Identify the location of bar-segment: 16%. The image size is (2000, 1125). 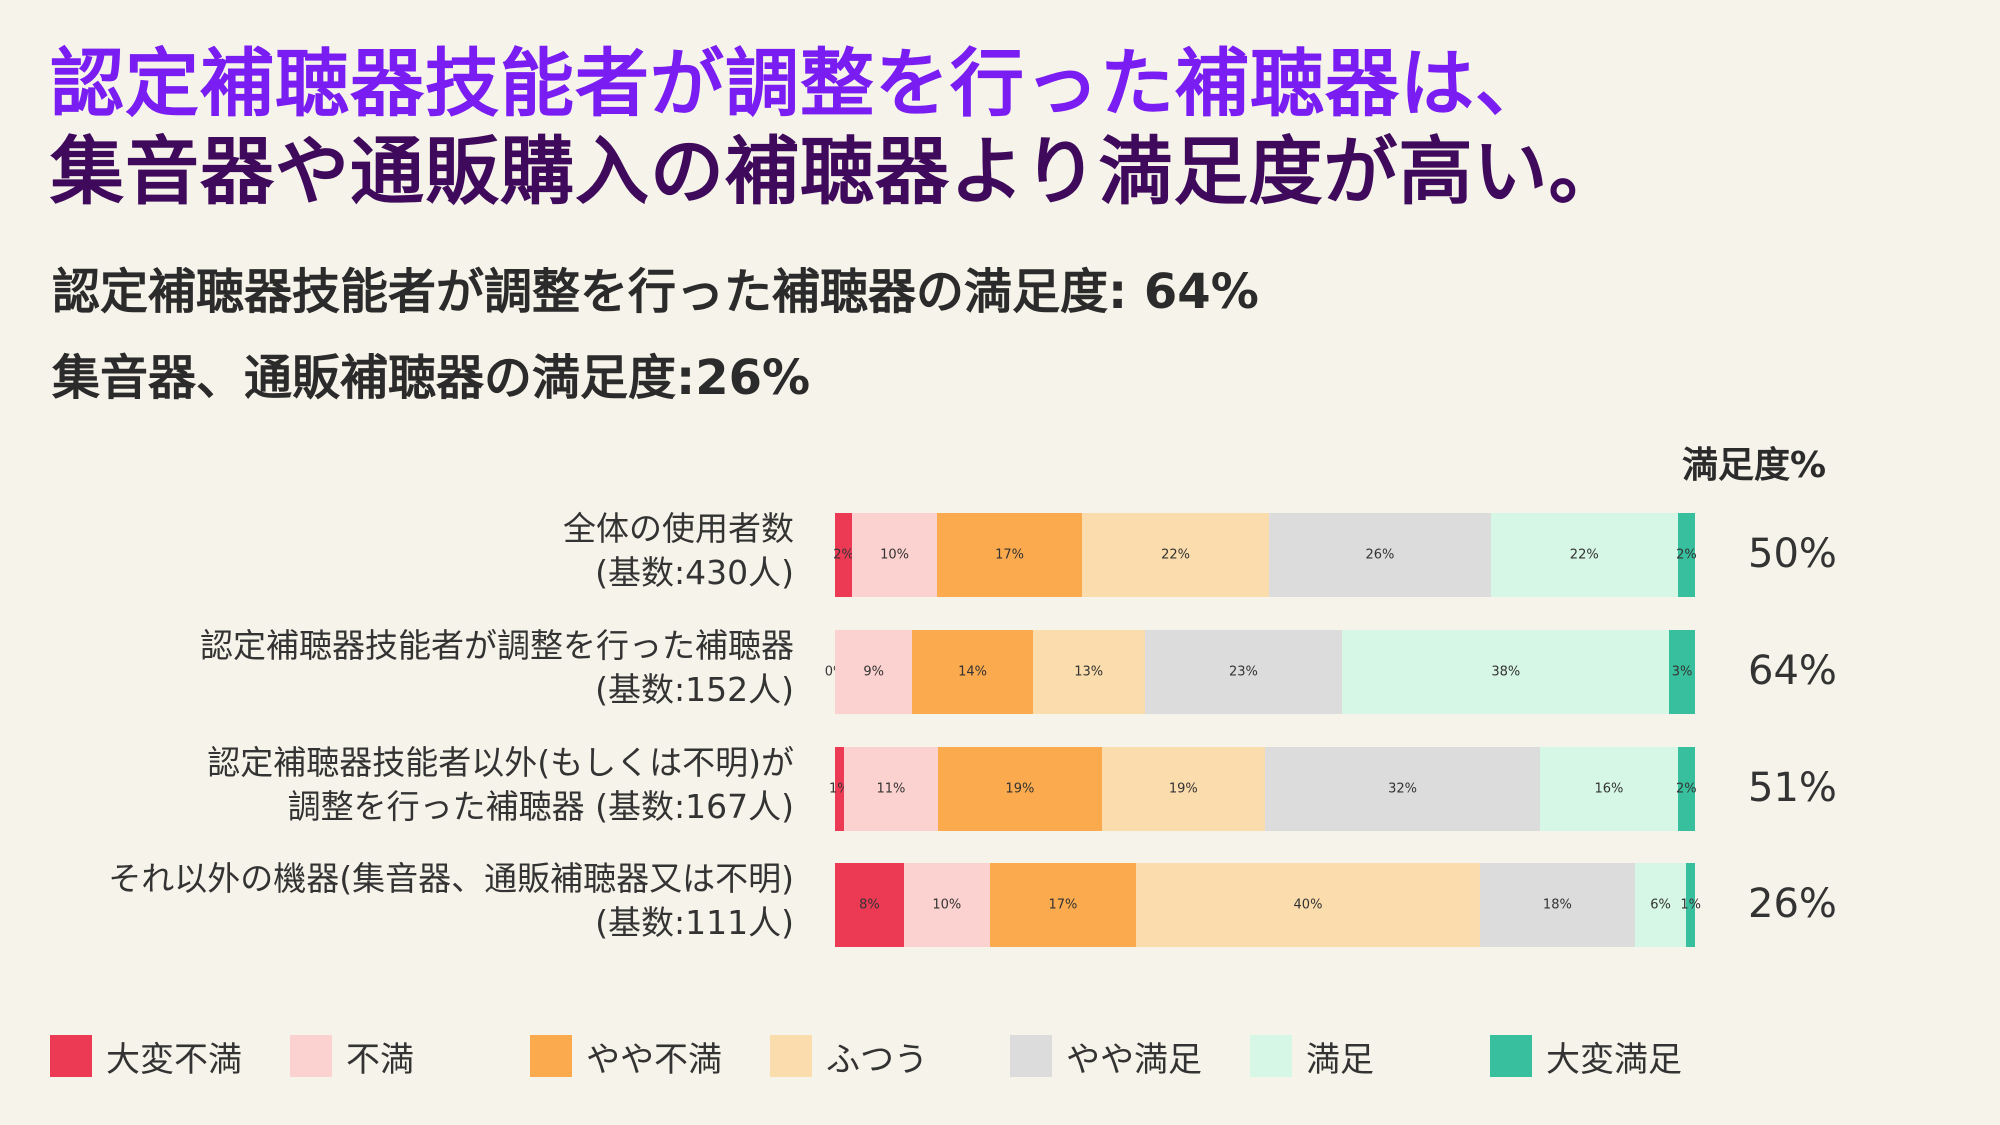
(1609, 789).